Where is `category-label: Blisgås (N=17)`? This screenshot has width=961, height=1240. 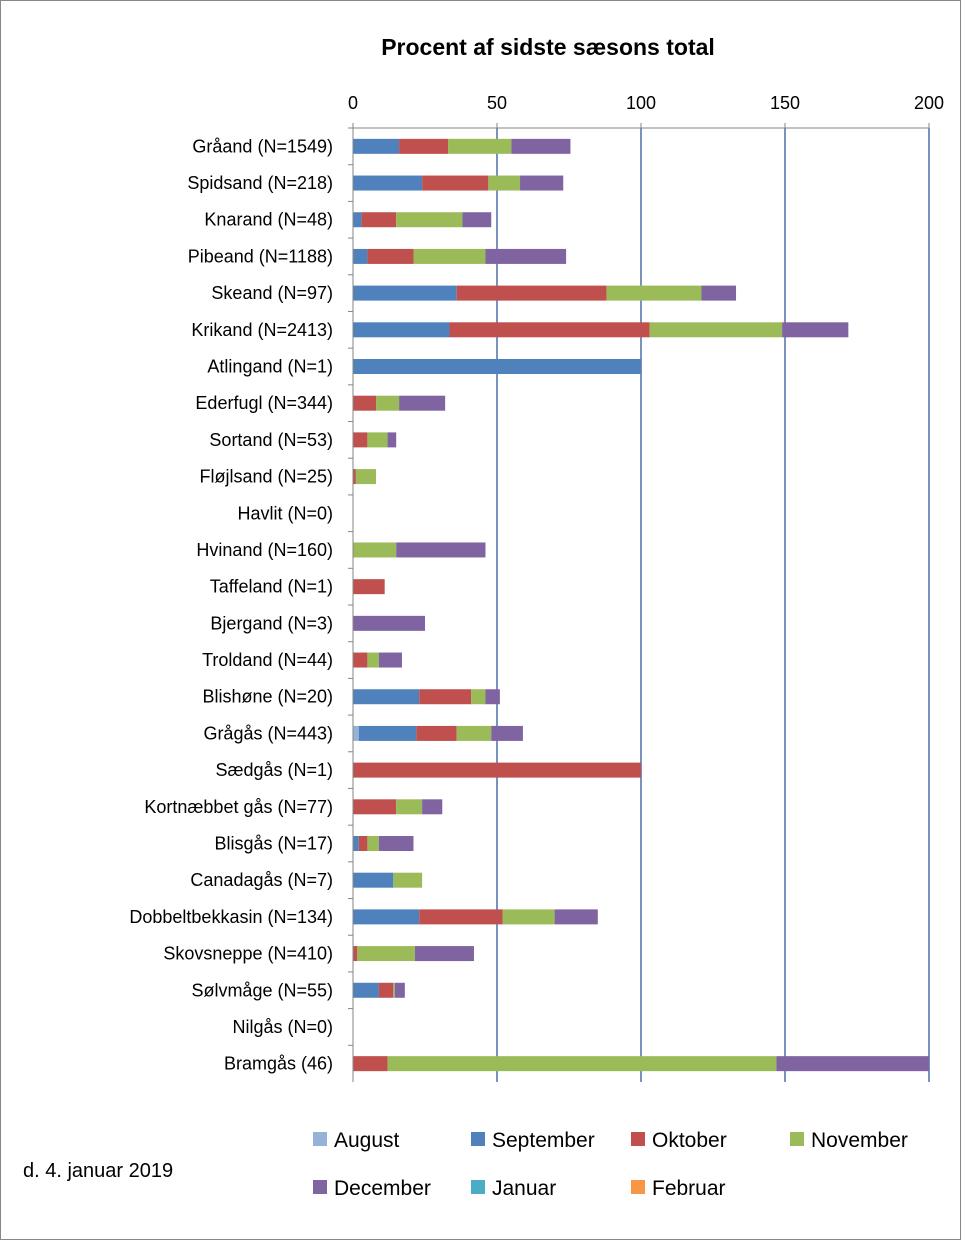
category-label: Blisgås (N=17) is located at coordinates (273, 844).